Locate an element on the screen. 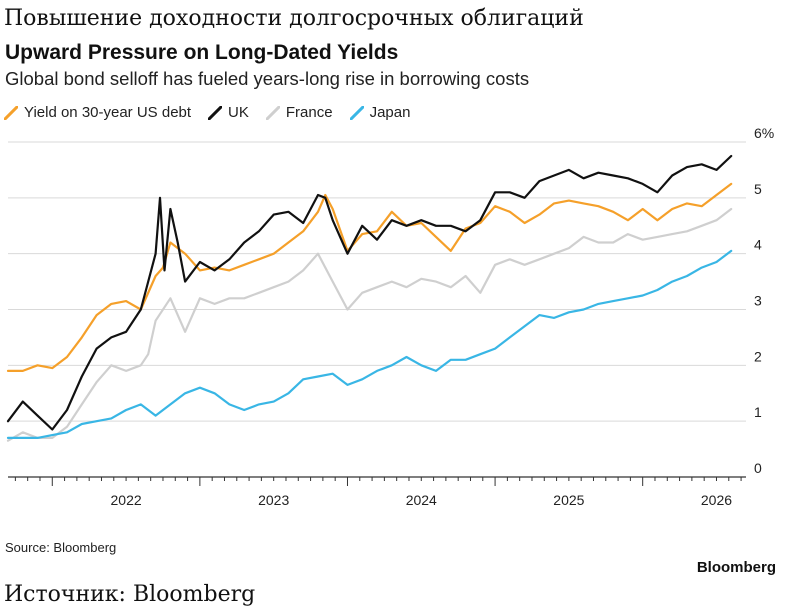 The image size is (785, 613). source-note: Source: Bloomberg is located at coordinates (61, 547).